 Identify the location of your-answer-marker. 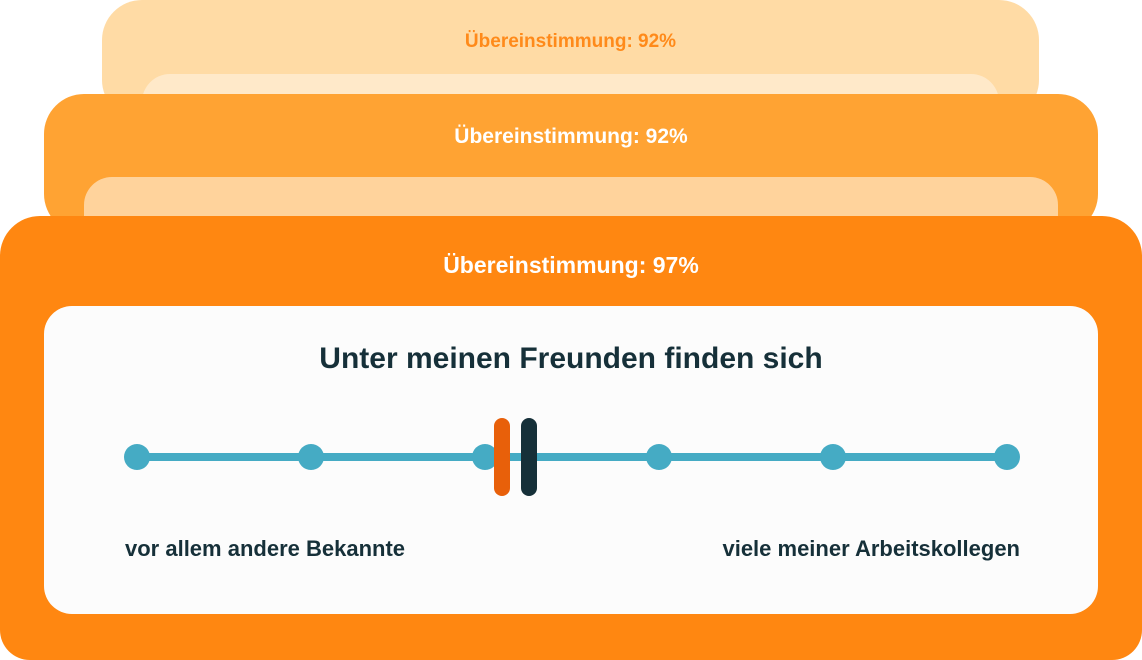
(502, 457).